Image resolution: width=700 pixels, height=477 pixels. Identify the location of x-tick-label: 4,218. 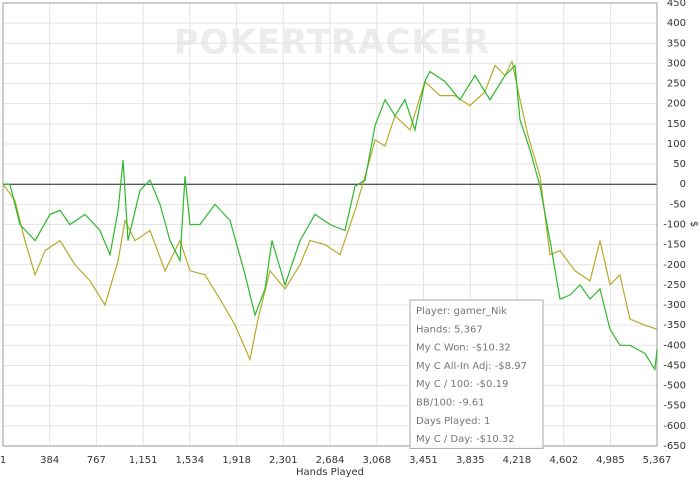
(517, 460).